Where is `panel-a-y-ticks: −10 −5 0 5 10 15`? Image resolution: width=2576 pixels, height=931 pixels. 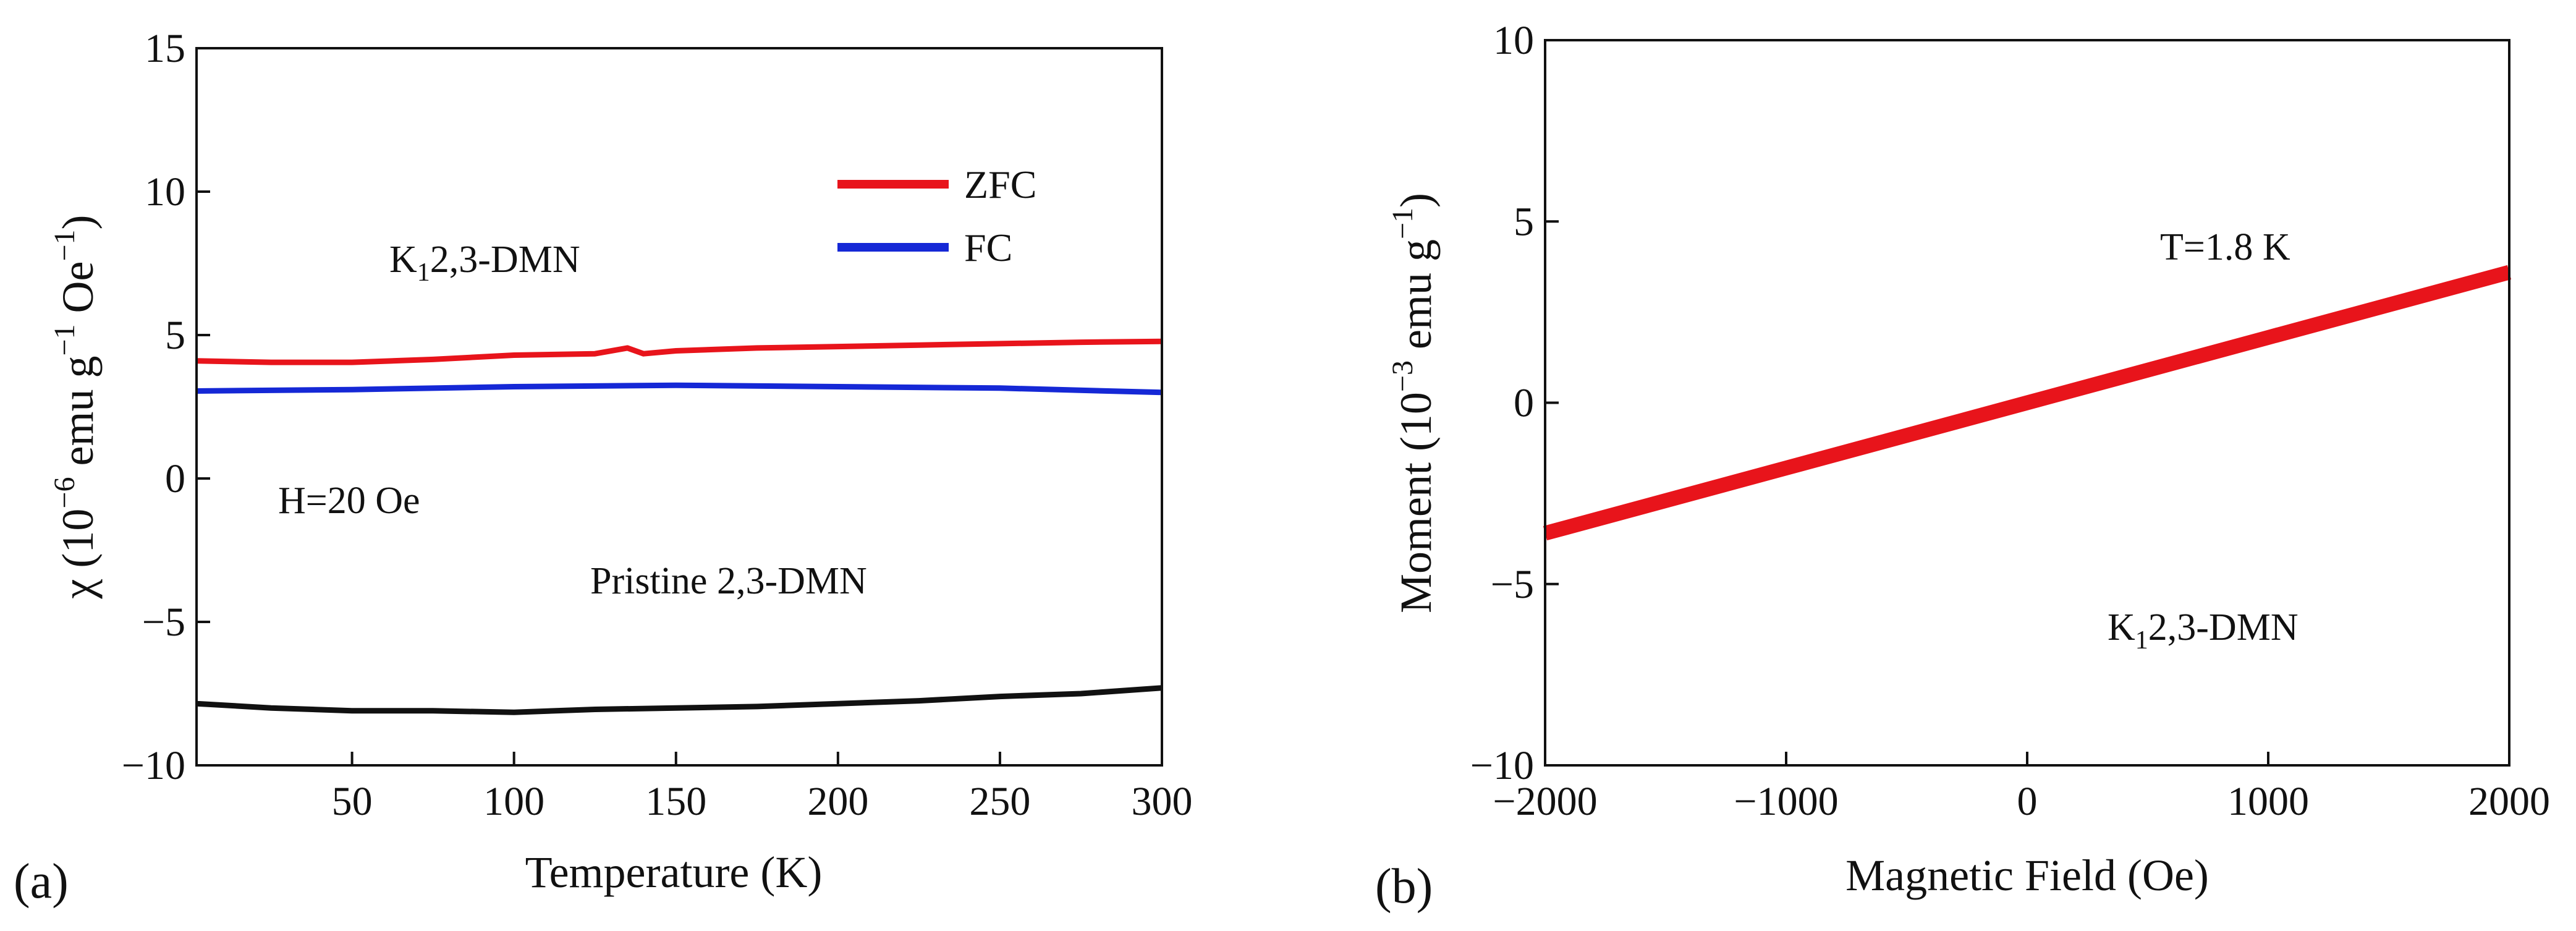 panel-a-y-ticks: −10 −5 0 5 10 15 is located at coordinates (166, 407).